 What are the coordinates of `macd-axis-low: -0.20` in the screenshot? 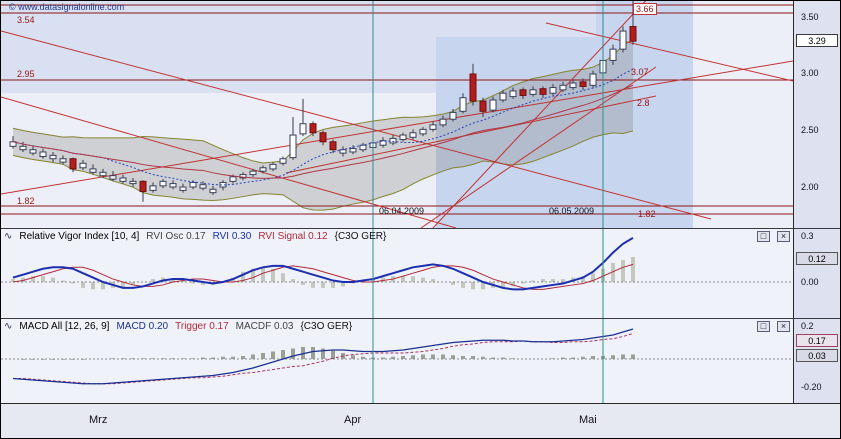 It's located at (811, 387).